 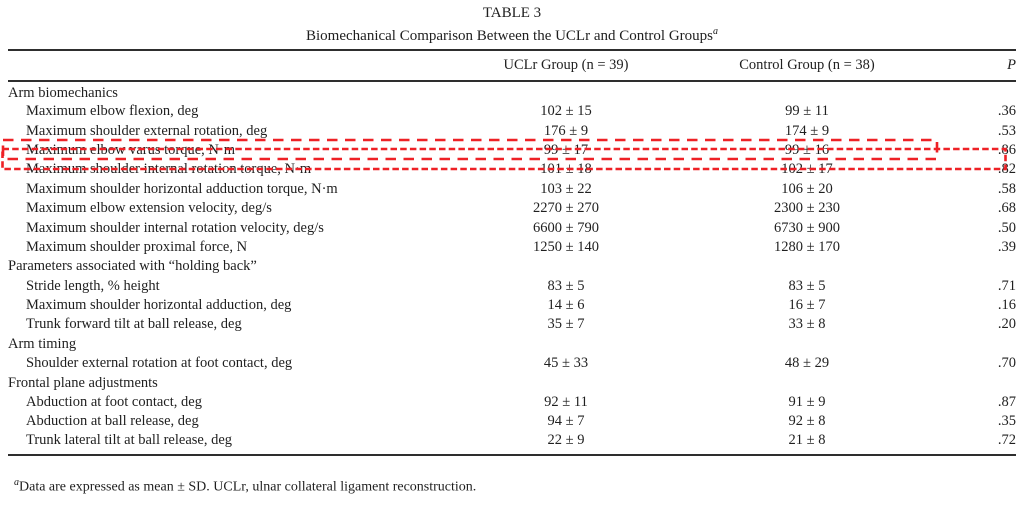 I want to click on uclr-cell: 6600 ± 790, so click(x=566, y=227).